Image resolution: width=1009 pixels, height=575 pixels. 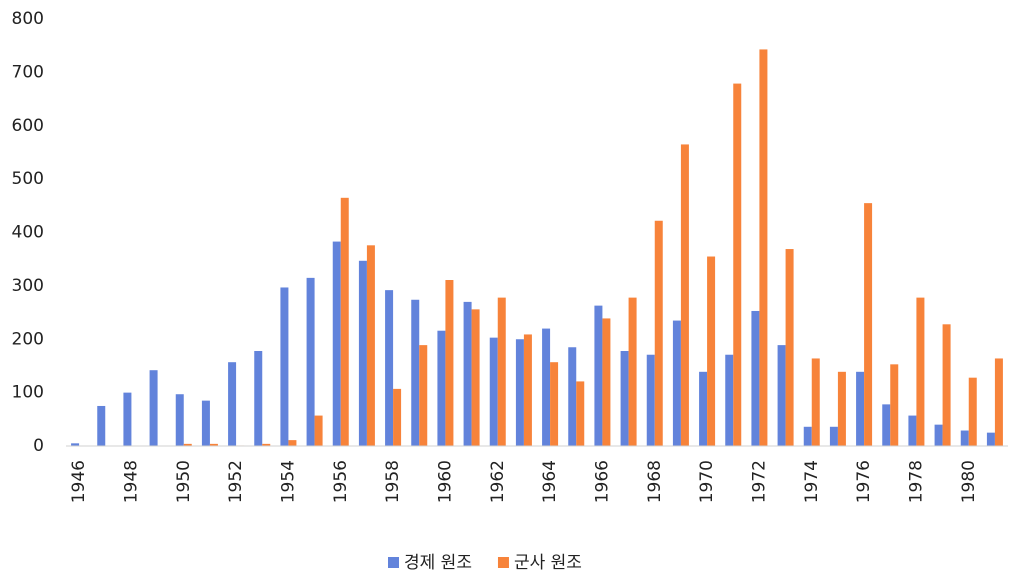 I want to click on x-tick-label: 1976, so click(x=864, y=481).